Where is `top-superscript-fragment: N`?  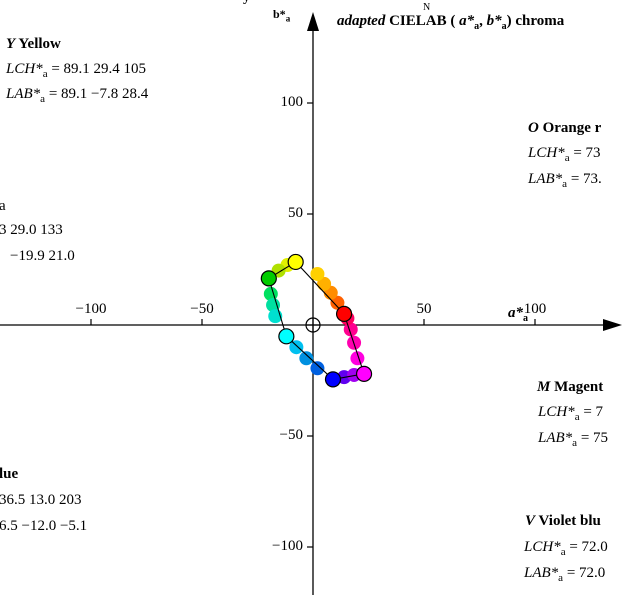 top-superscript-fragment: N is located at coordinates (427, 7).